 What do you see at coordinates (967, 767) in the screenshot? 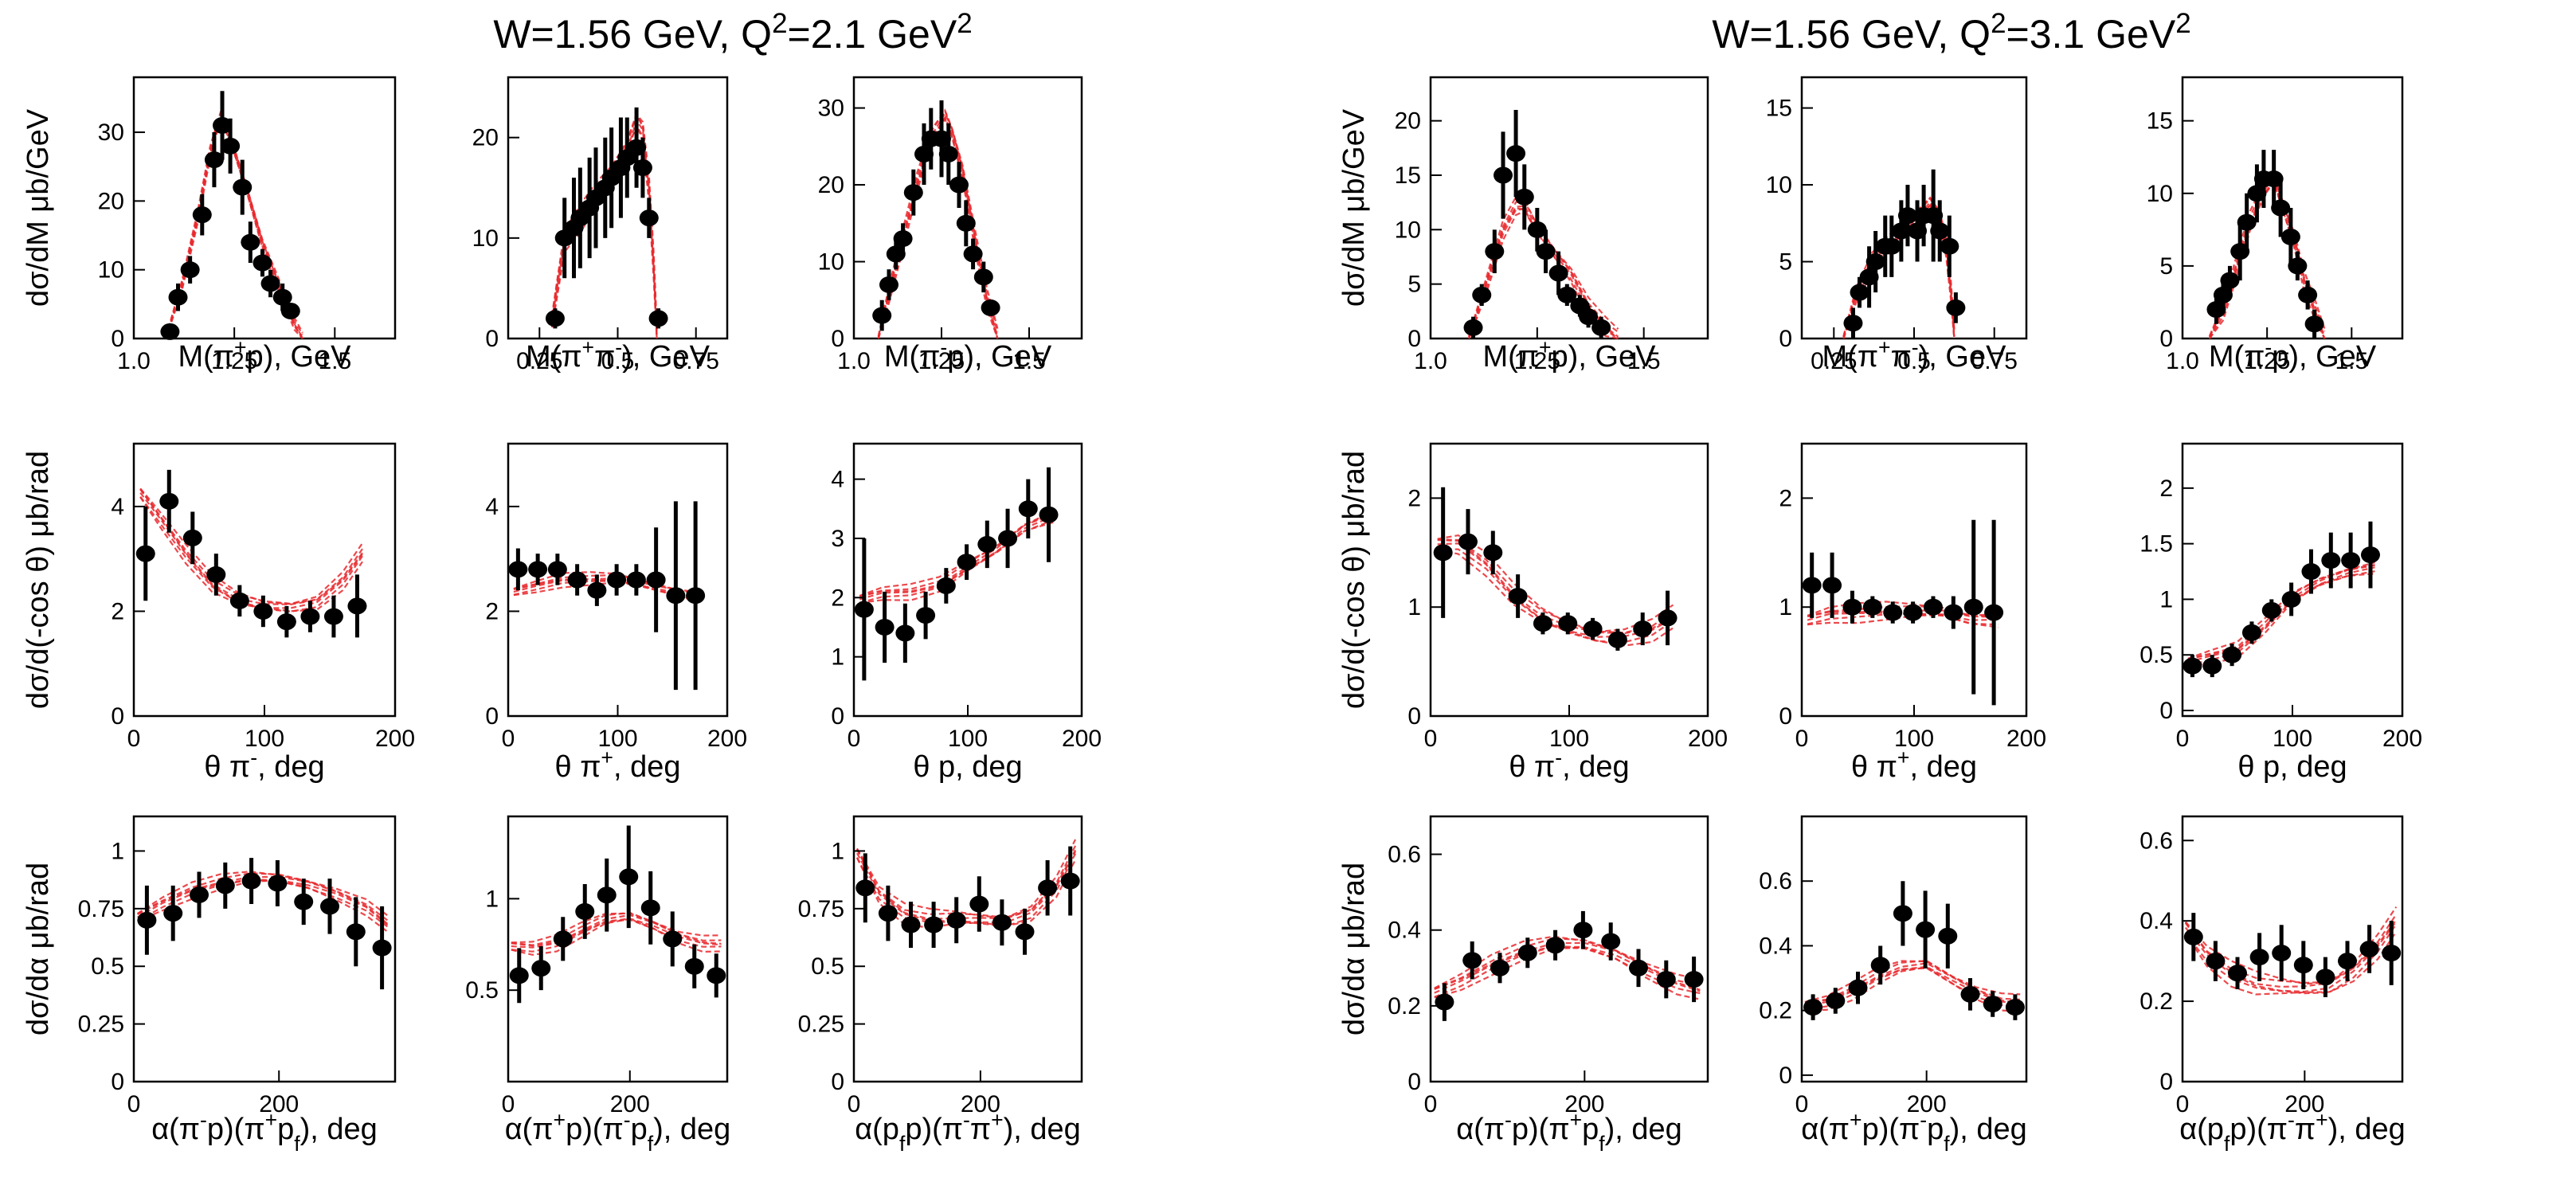
I see `x-axis-label: θ p, deg` at bounding box center [967, 767].